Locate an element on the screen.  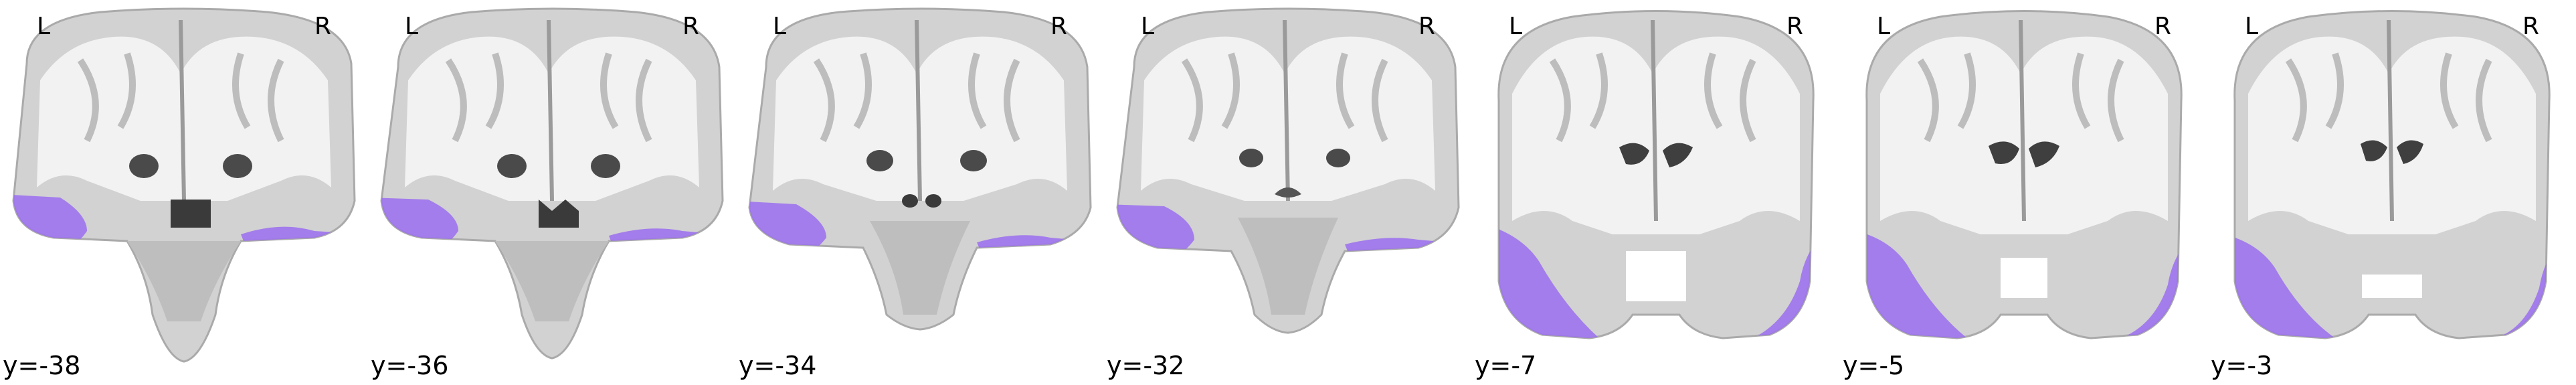
slice-coordinate-label: y=-7 is located at coordinates (1506, 365).